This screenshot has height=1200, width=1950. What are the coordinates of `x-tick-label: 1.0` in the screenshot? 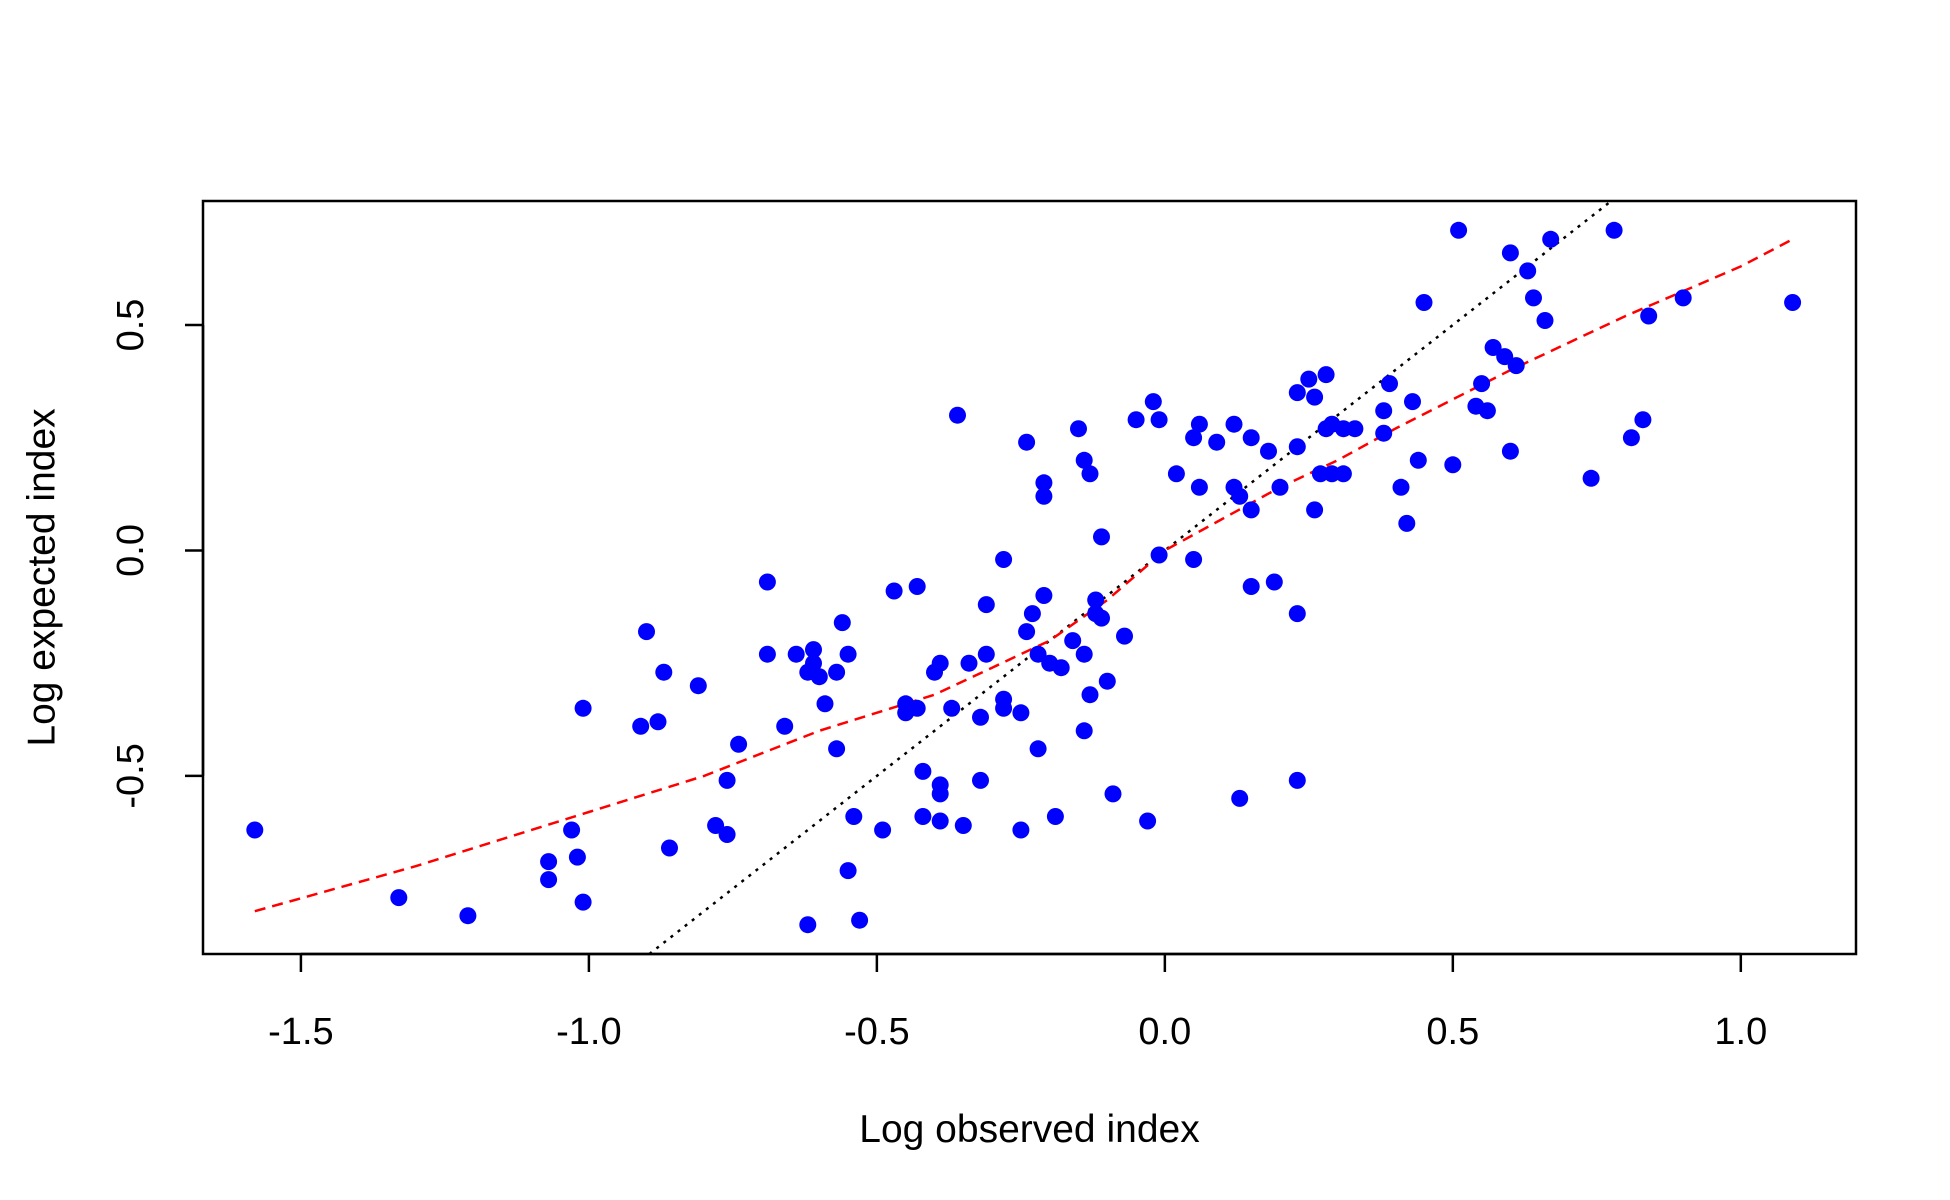 It's located at (1740, 1032).